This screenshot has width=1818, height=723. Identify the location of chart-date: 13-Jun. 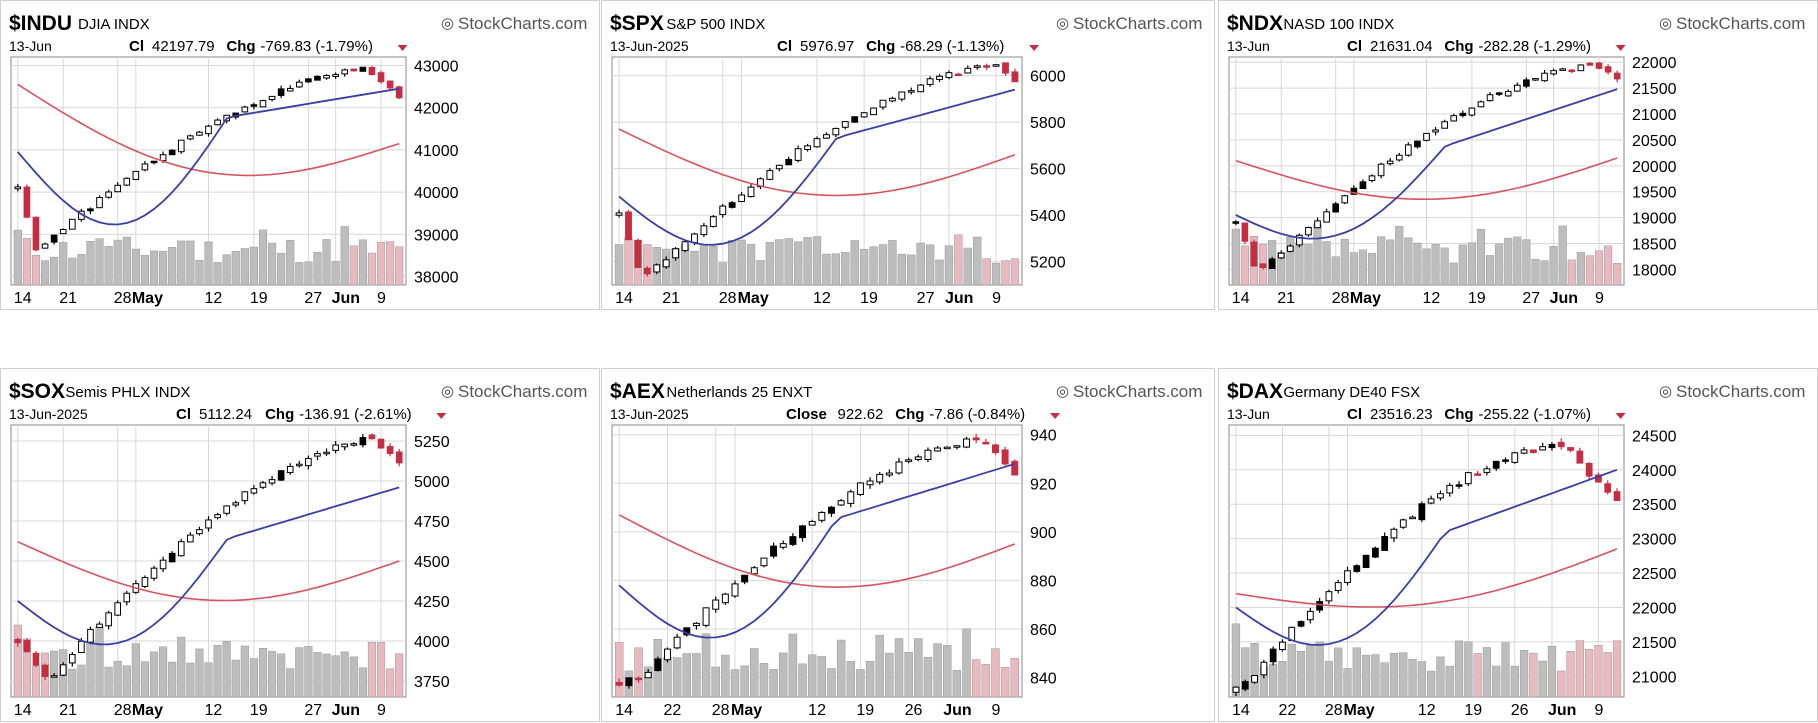
(1248, 46).